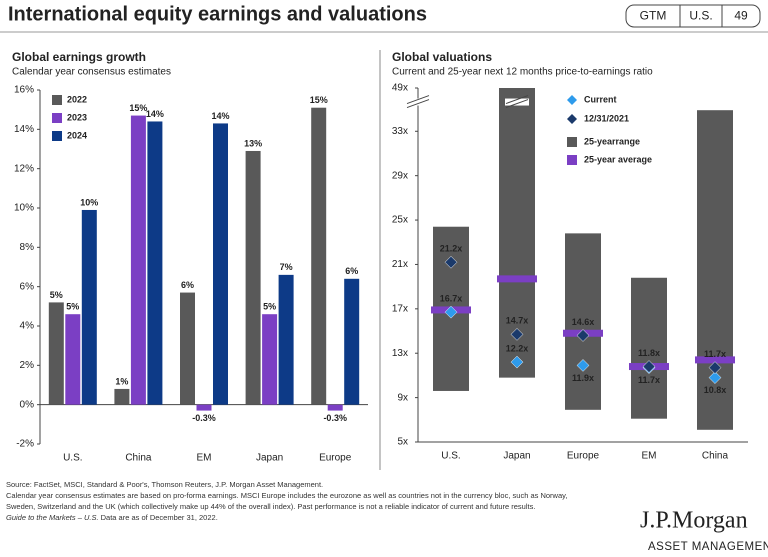 The image size is (768, 557). I want to click on y-tick-label: 2%, so click(27, 365).